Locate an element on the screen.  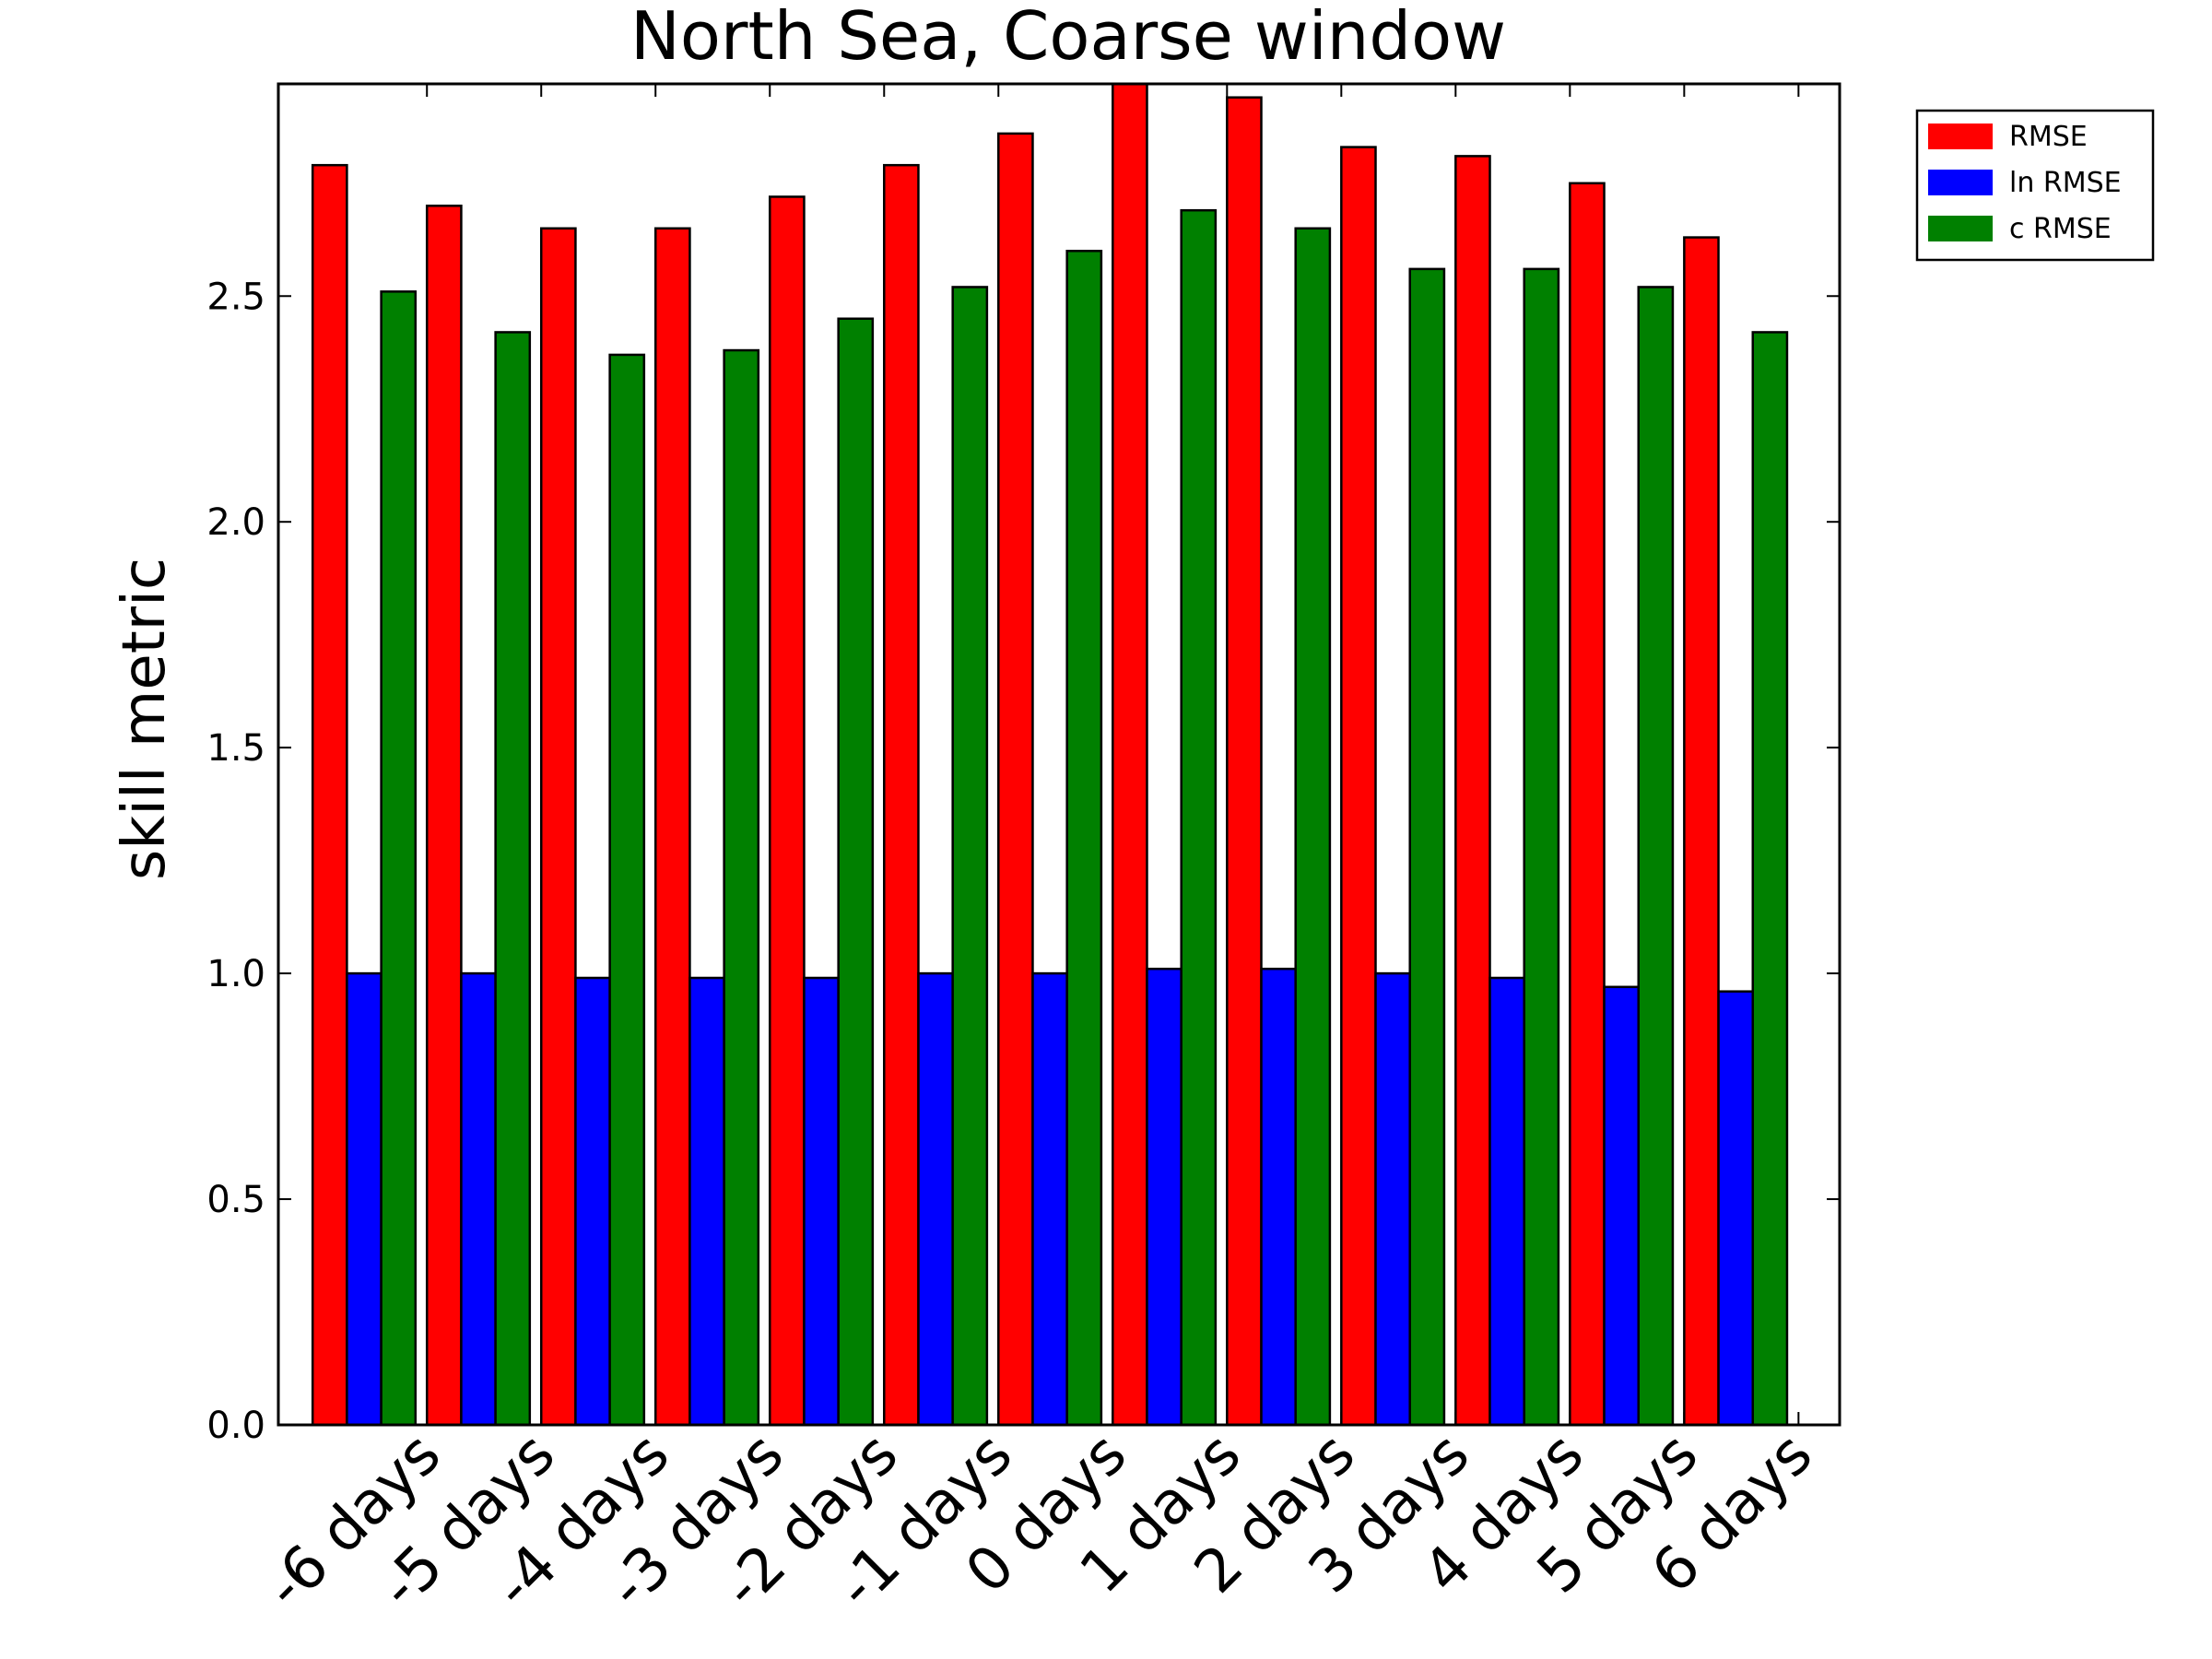
chart-title: North Sea, Coarse window is located at coordinates (1068, 37).